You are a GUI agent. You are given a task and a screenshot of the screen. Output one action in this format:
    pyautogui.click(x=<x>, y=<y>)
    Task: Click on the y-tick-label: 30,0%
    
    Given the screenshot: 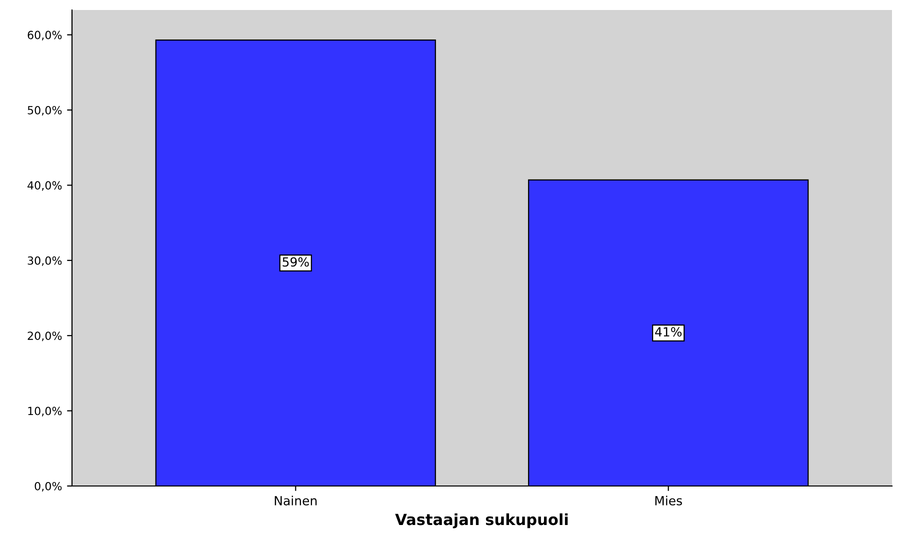 What is the action you would take?
    pyautogui.click(x=45, y=261)
    